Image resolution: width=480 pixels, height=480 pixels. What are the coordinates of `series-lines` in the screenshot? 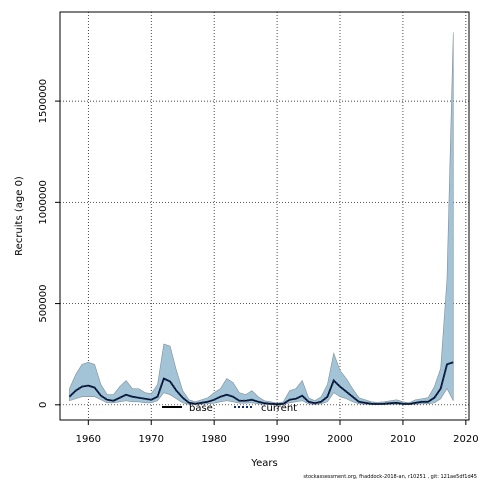 It's located at (261, 383).